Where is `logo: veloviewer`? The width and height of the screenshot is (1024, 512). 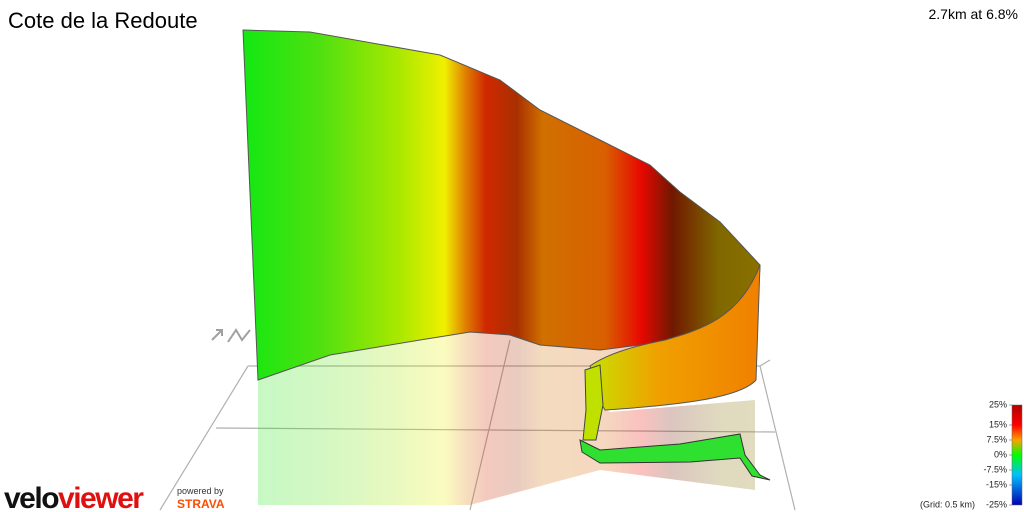 logo: veloviewer is located at coordinates (74, 497).